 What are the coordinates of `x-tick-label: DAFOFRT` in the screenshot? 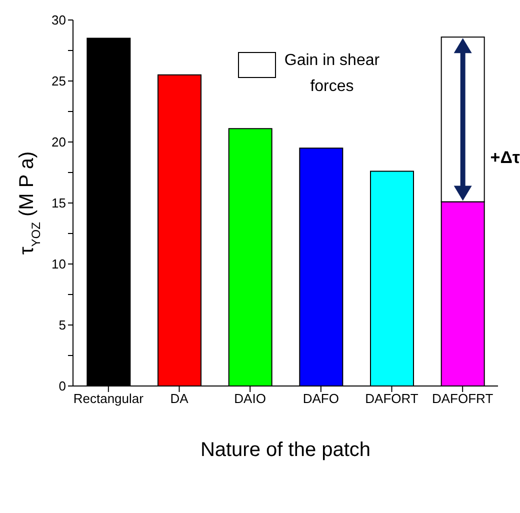 It's located at (463, 398).